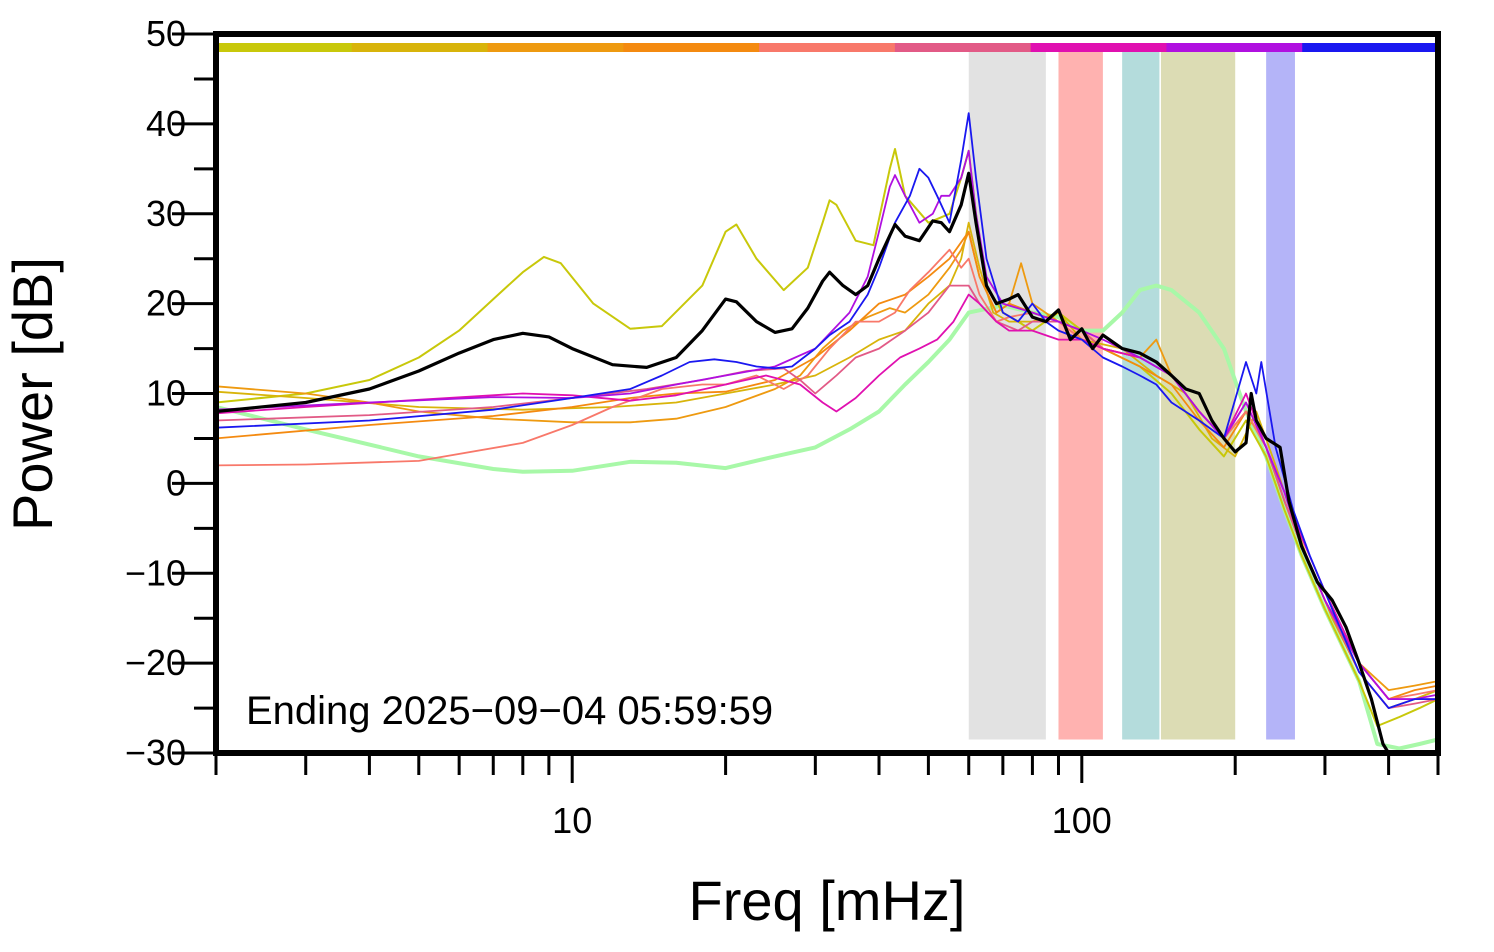 Image resolution: width=1494 pixels, height=952 pixels. I want to click on y-tick-label: 10, so click(166, 393).